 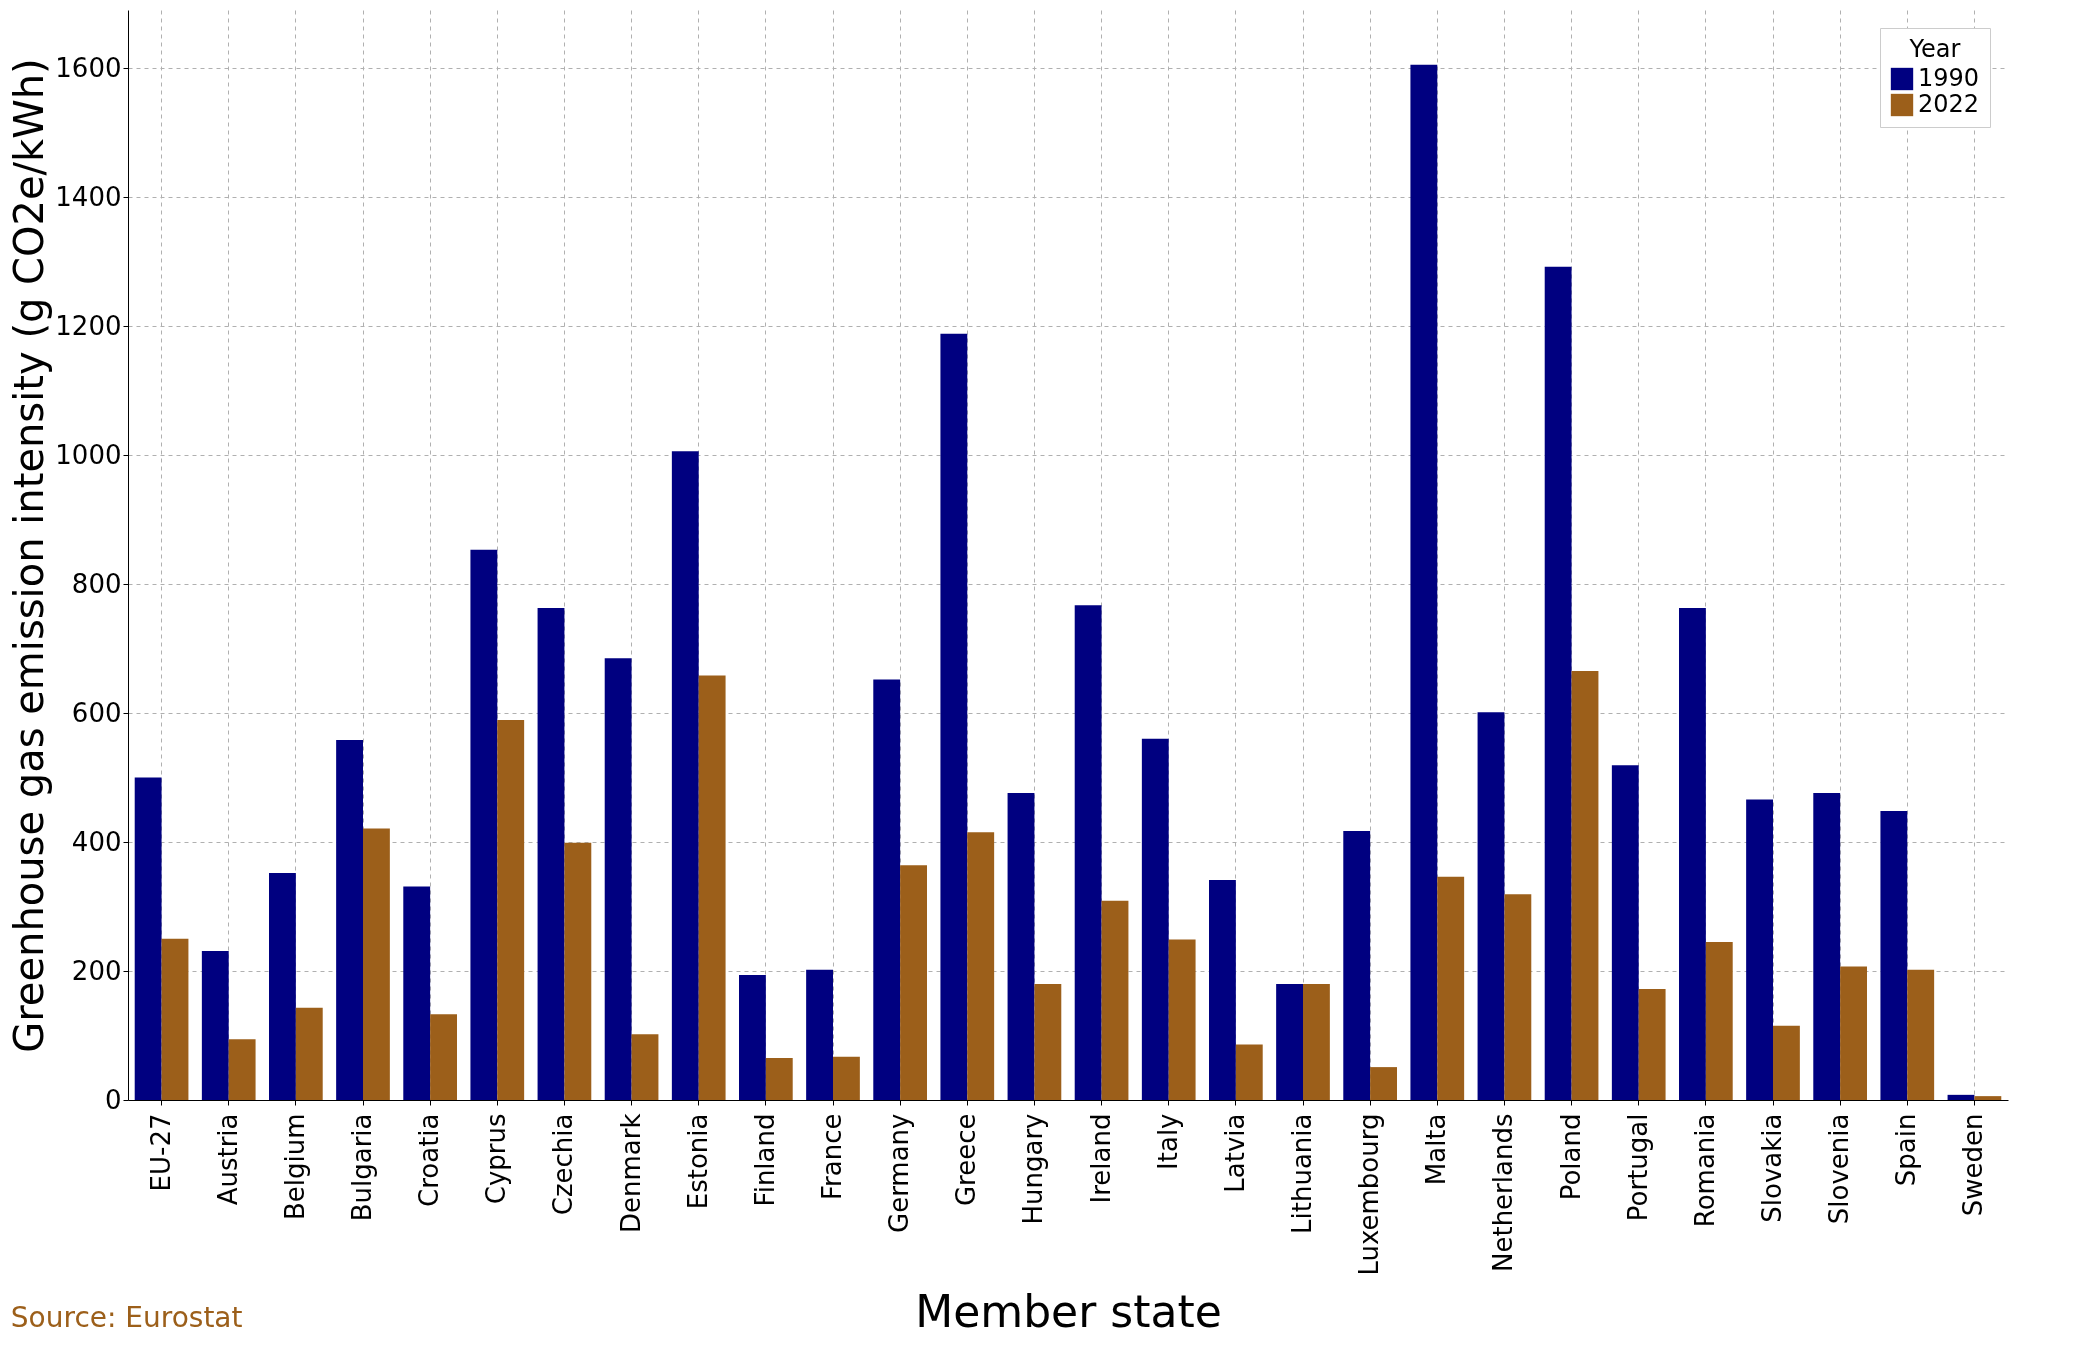 I want to click on x-tick-label: Finland, so click(x=764, y=1160).